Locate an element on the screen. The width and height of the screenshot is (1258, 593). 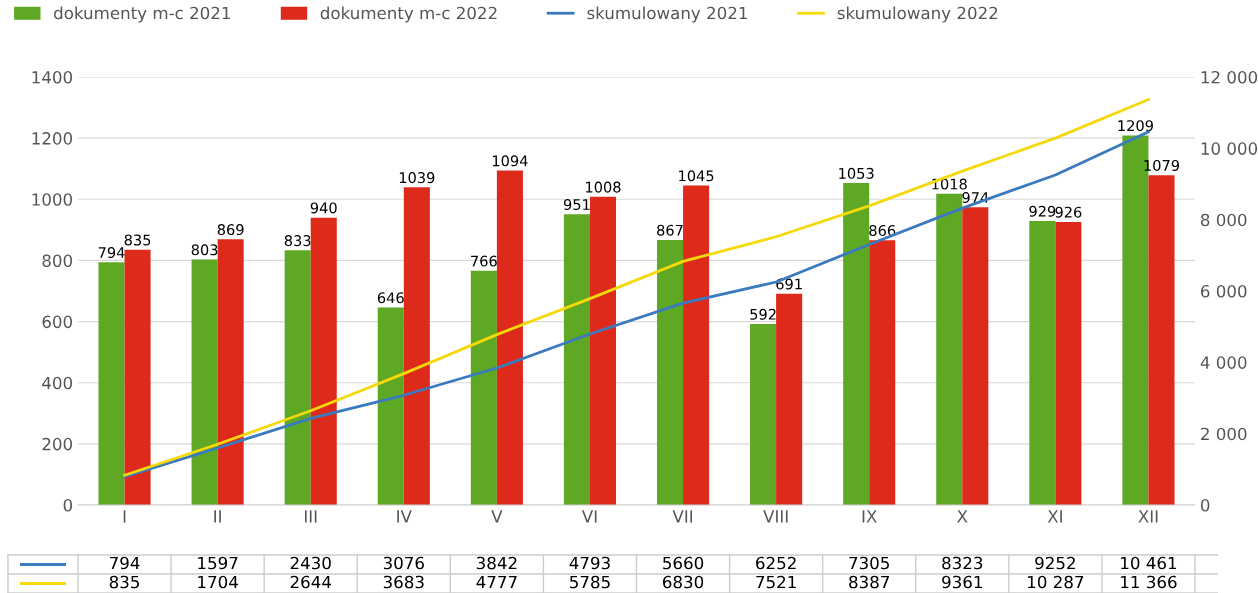
data-label: 2430 is located at coordinates (310, 563).